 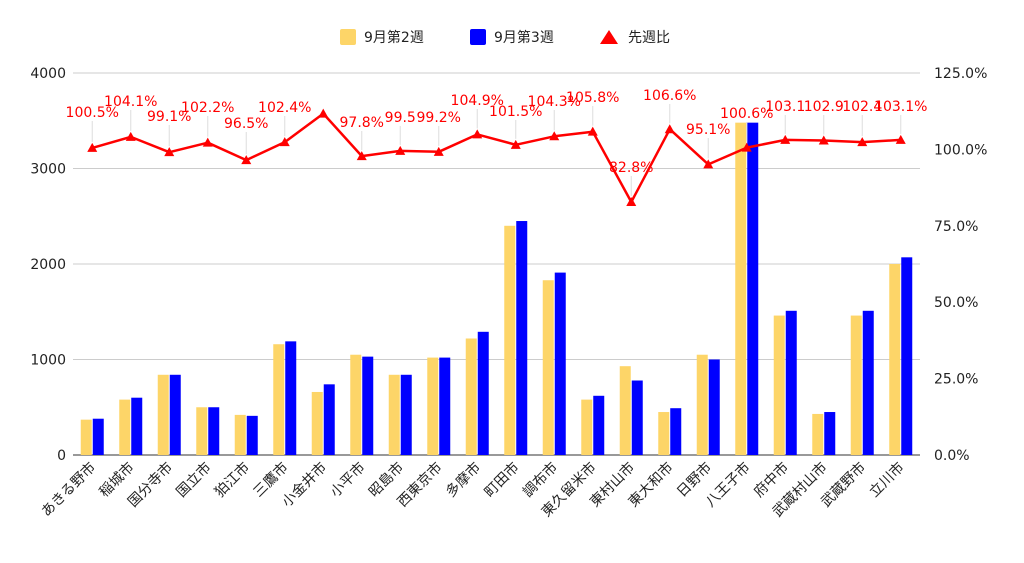 What do you see at coordinates (169, 117) in the screenshot?
I see `ratio-data-label: 99.1%` at bounding box center [169, 117].